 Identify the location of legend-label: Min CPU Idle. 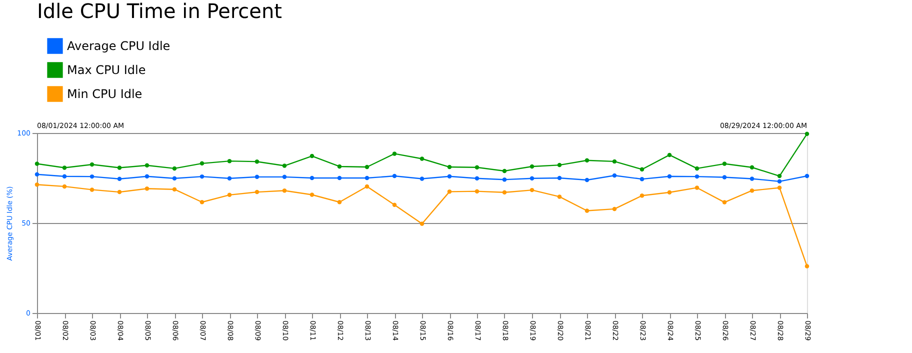
(104, 94).